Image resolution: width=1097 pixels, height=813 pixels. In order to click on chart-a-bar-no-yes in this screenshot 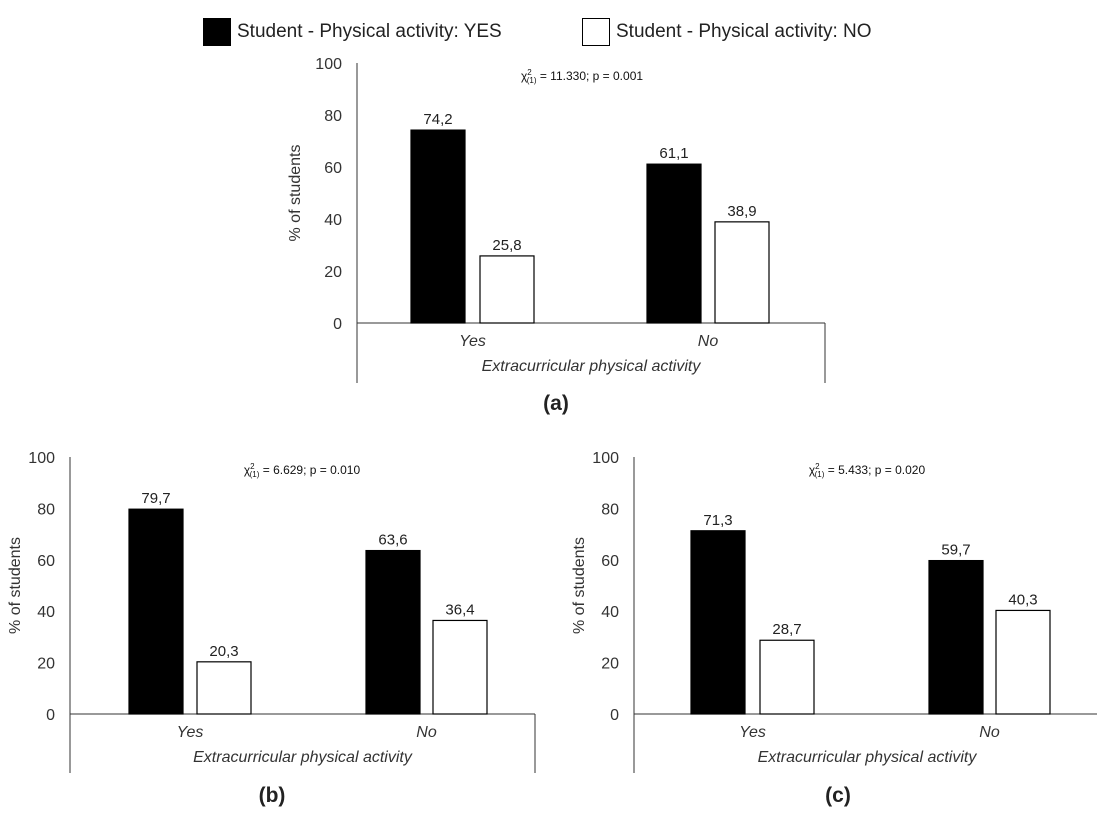, I will do `click(507, 289)`.